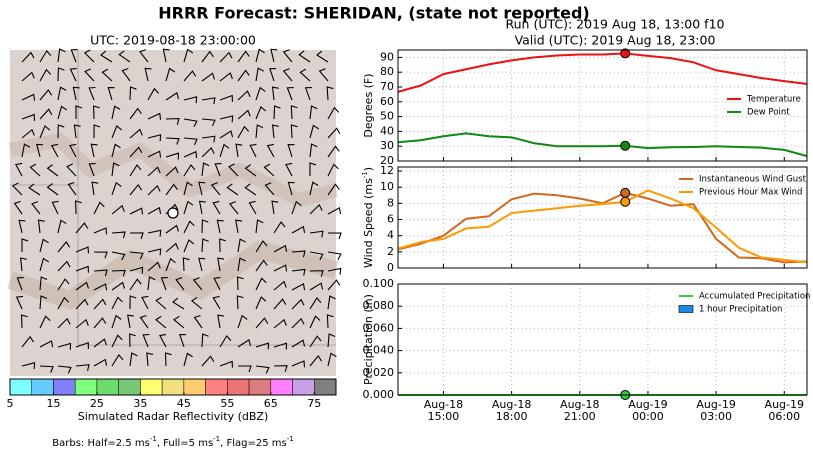 This screenshot has width=813, height=460. Describe the element at coordinates (368, 169) in the screenshot. I see `text-part: )` at that location.